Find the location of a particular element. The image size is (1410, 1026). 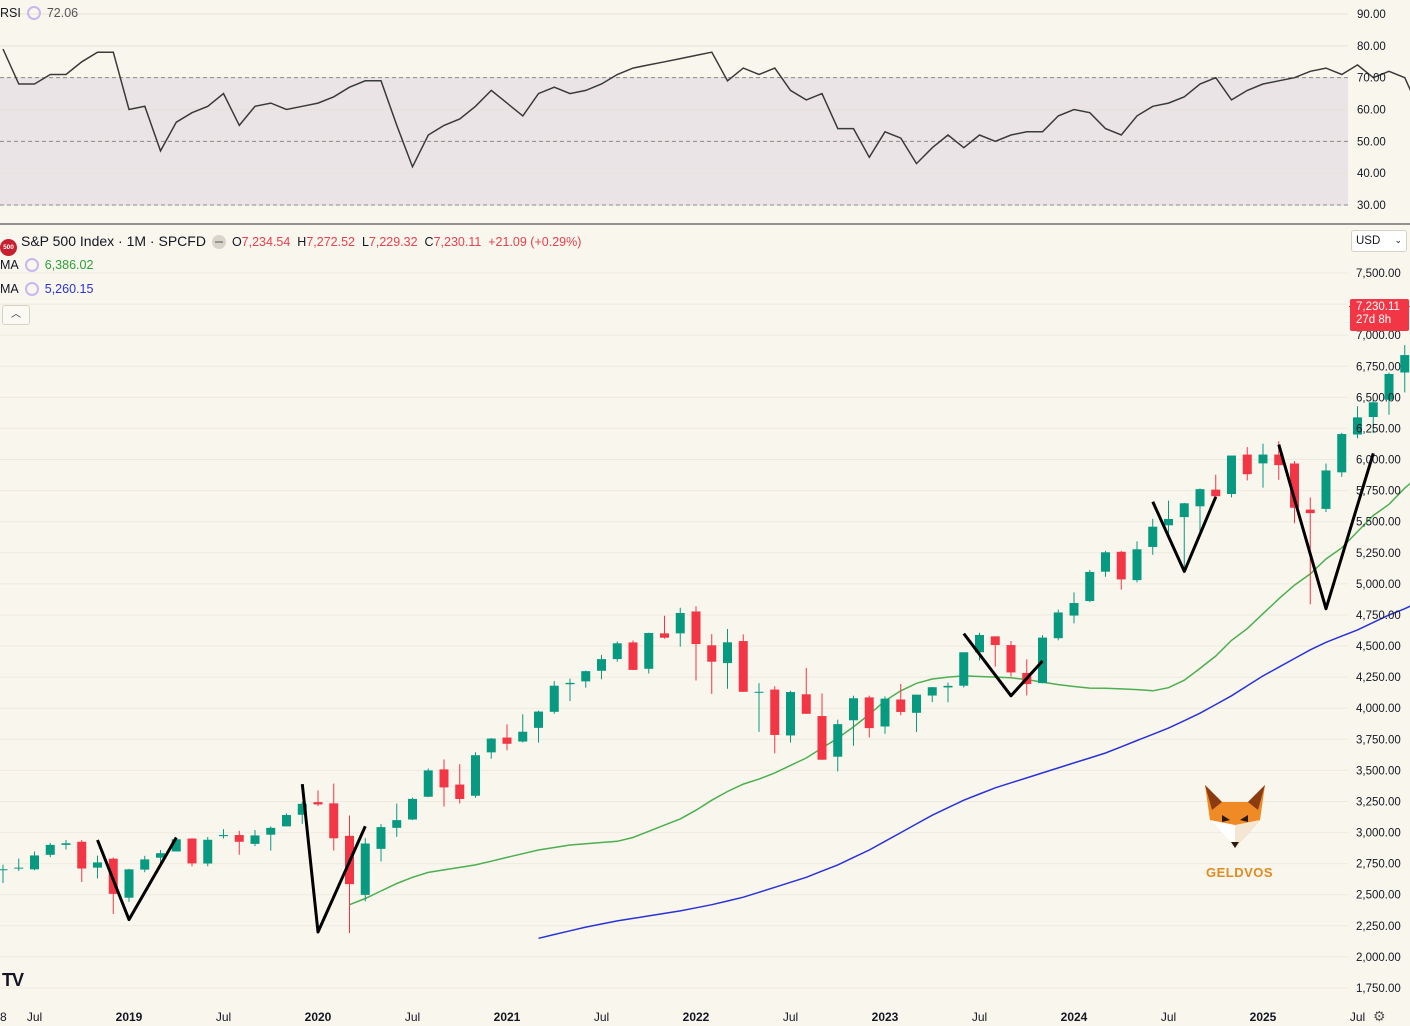

price-tick-label: 3,000.00 is located at coordinates (1378, 834).